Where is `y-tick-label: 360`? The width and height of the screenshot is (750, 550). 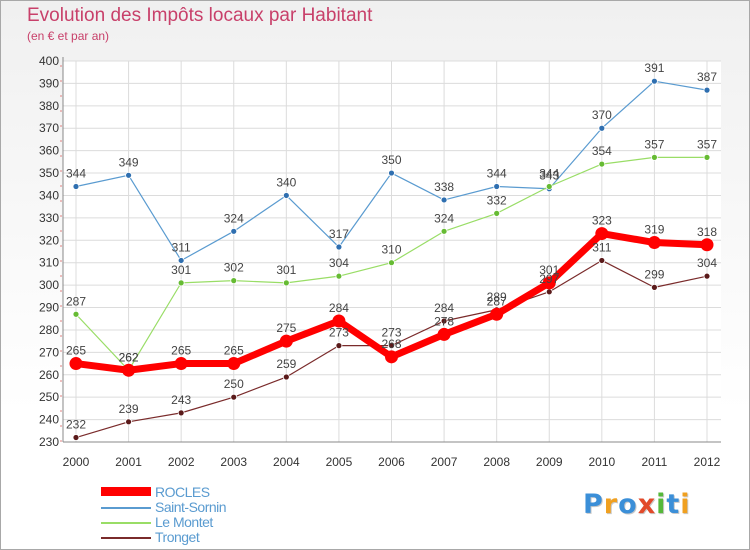
y-tick-label: 360 is located at coordinates (49, 151).